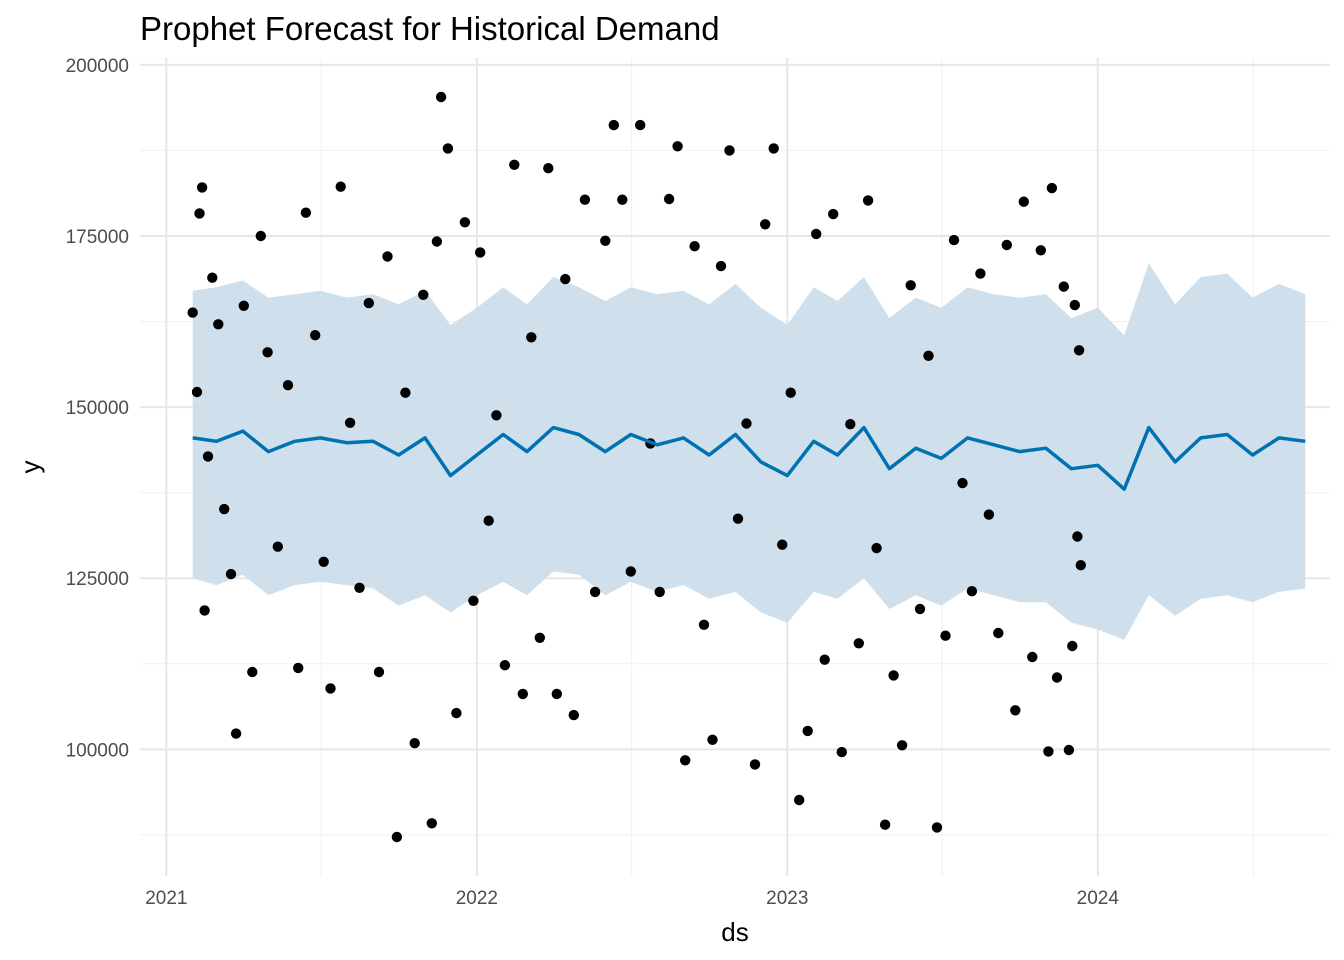 The width and height of the screenshot is (1344, 960). I want to click on x-tick-label: 2023, so click(787, 898).